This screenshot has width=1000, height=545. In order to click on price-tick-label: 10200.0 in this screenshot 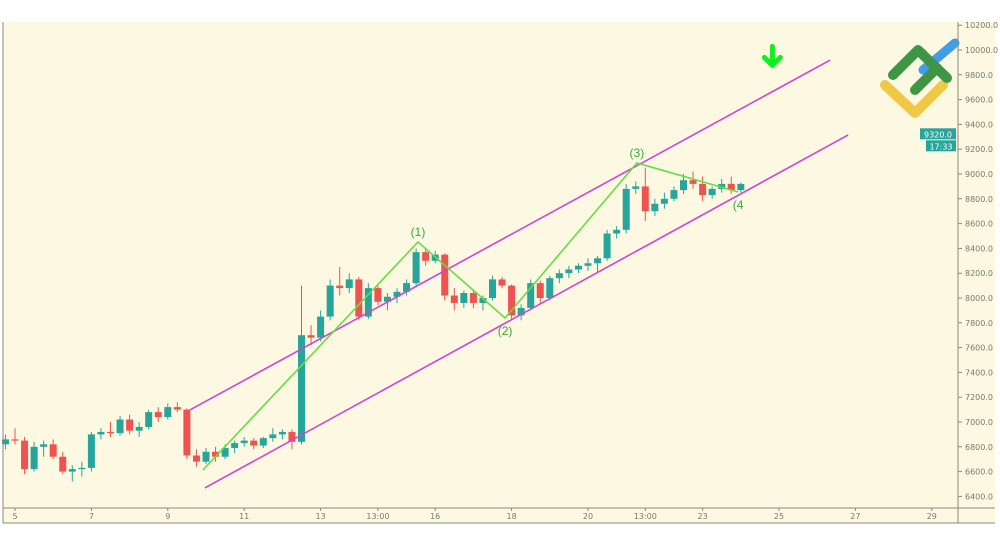, I will do `click(981, 25)`.